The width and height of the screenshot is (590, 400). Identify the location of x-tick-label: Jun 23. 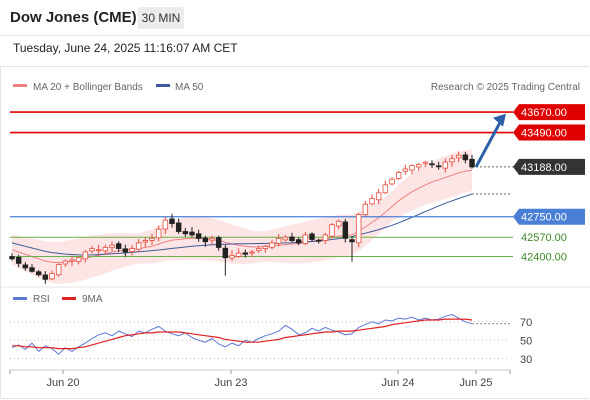
(230, 383).